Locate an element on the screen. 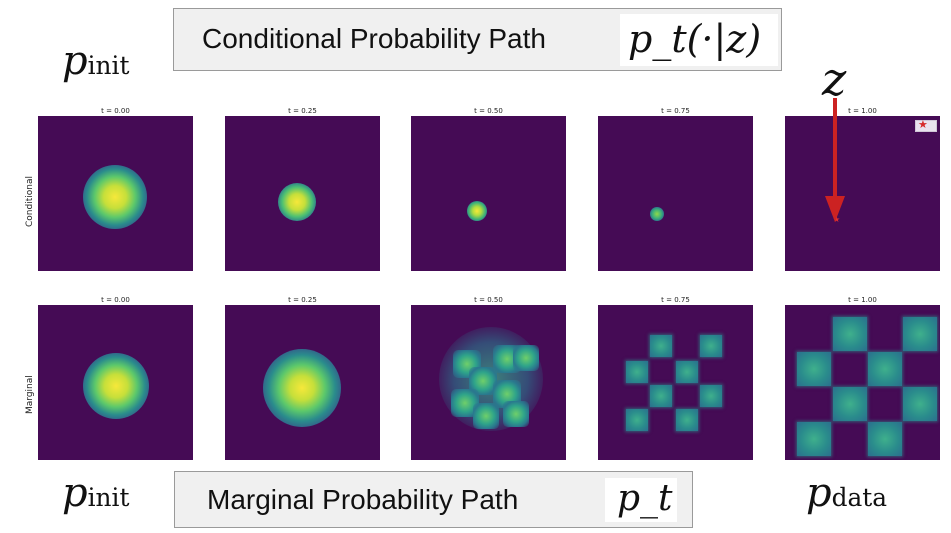  marginal-panel-t0 is located at coordinates (115, 382).